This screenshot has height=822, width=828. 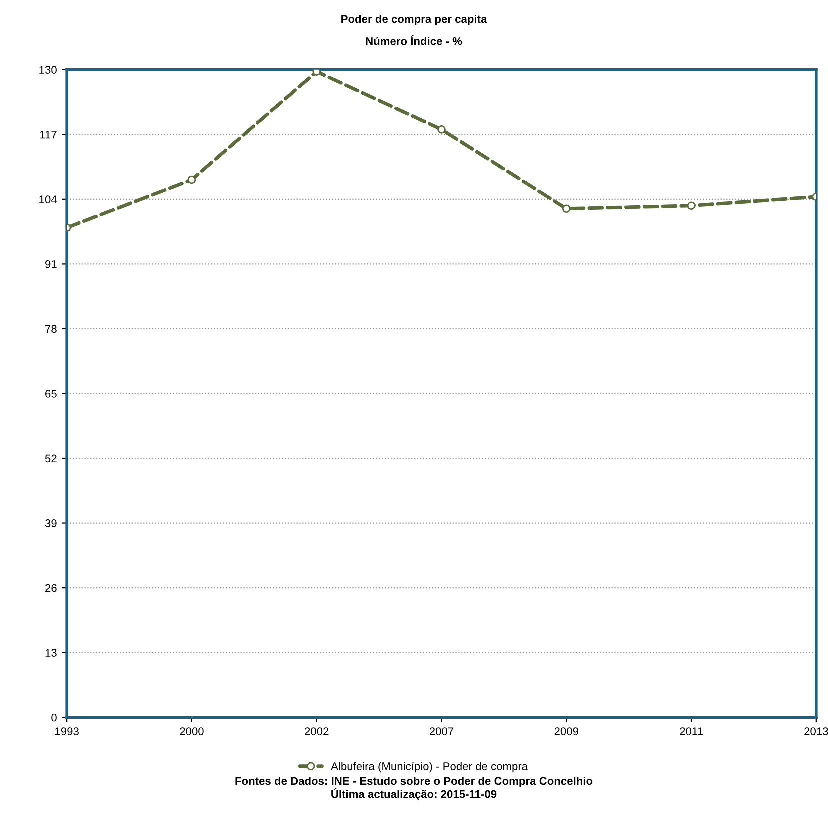 What do you see at coordinates (429, 767) in the screenshot?
I see `legend-label: Albufeira (Município) - Poder de compra` at bounding box center [429, 767].